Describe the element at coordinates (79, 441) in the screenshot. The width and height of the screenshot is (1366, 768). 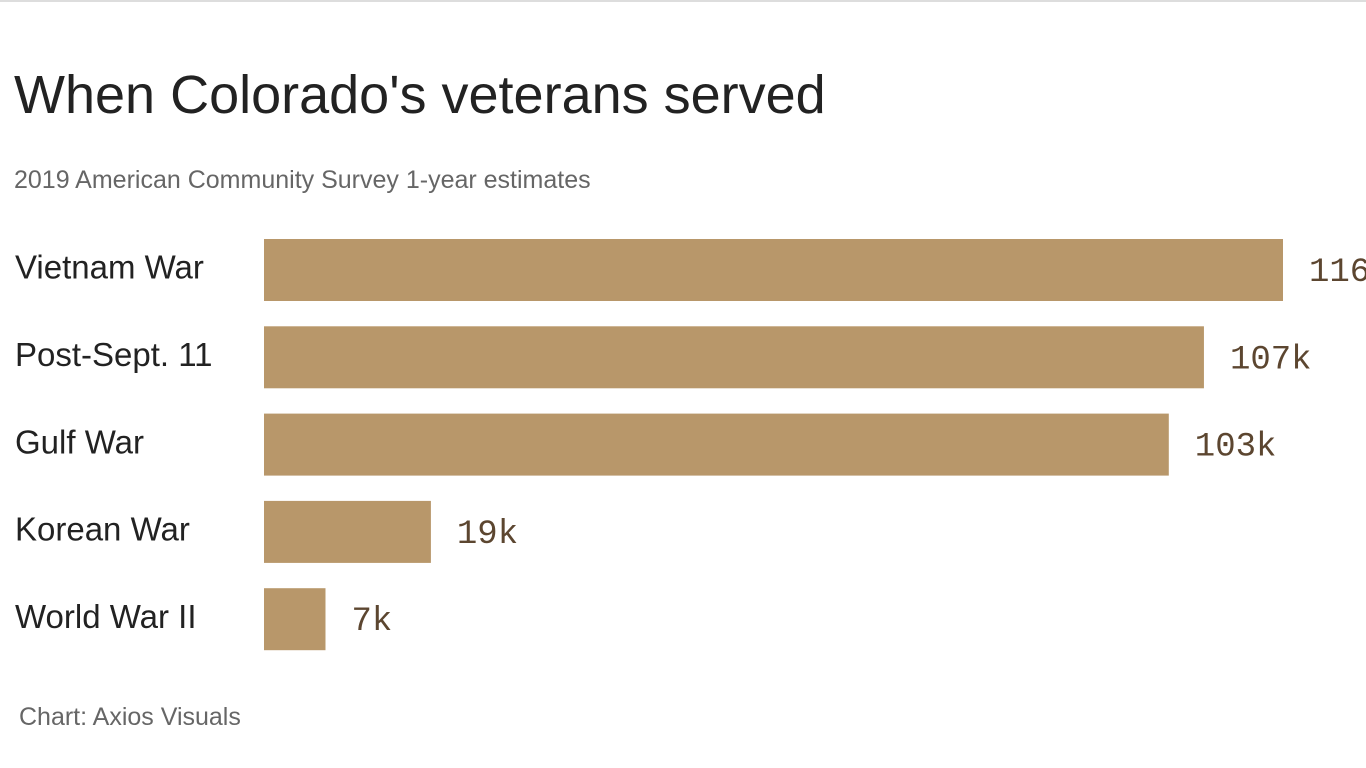
I see `category-label: Gulf War` at that location.